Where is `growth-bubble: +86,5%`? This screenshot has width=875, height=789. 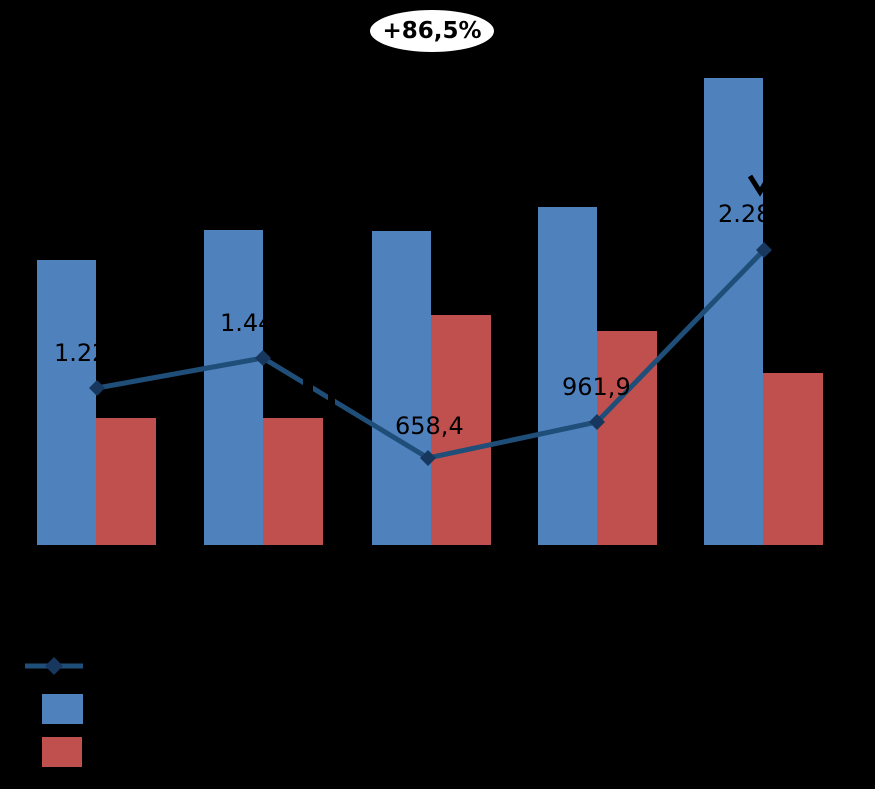
growth-bubble: +86,5% is located at coordinates (432, 31).